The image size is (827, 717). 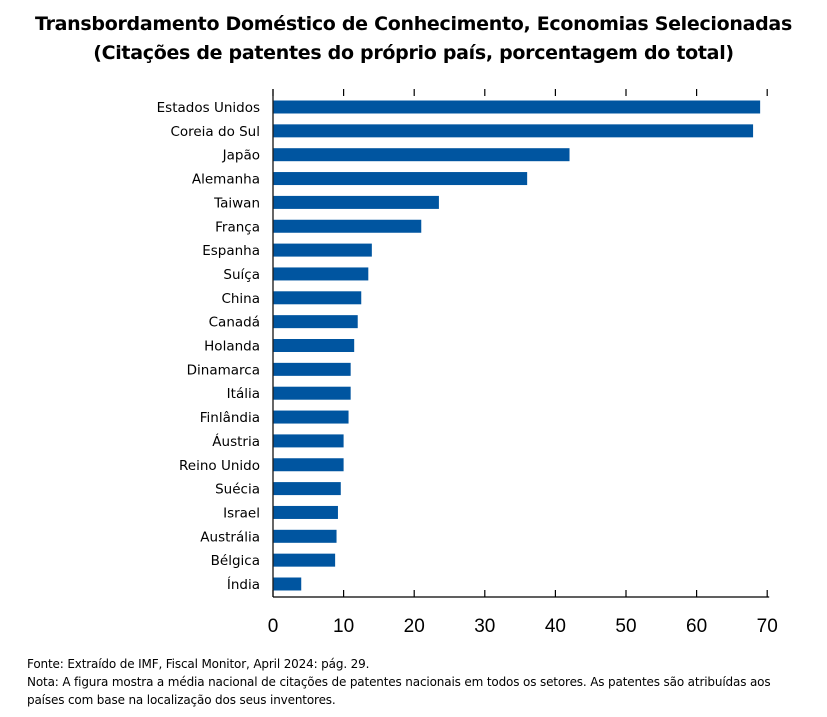 I want to click on x-tick-label: 70, so click(x=767, y=626).